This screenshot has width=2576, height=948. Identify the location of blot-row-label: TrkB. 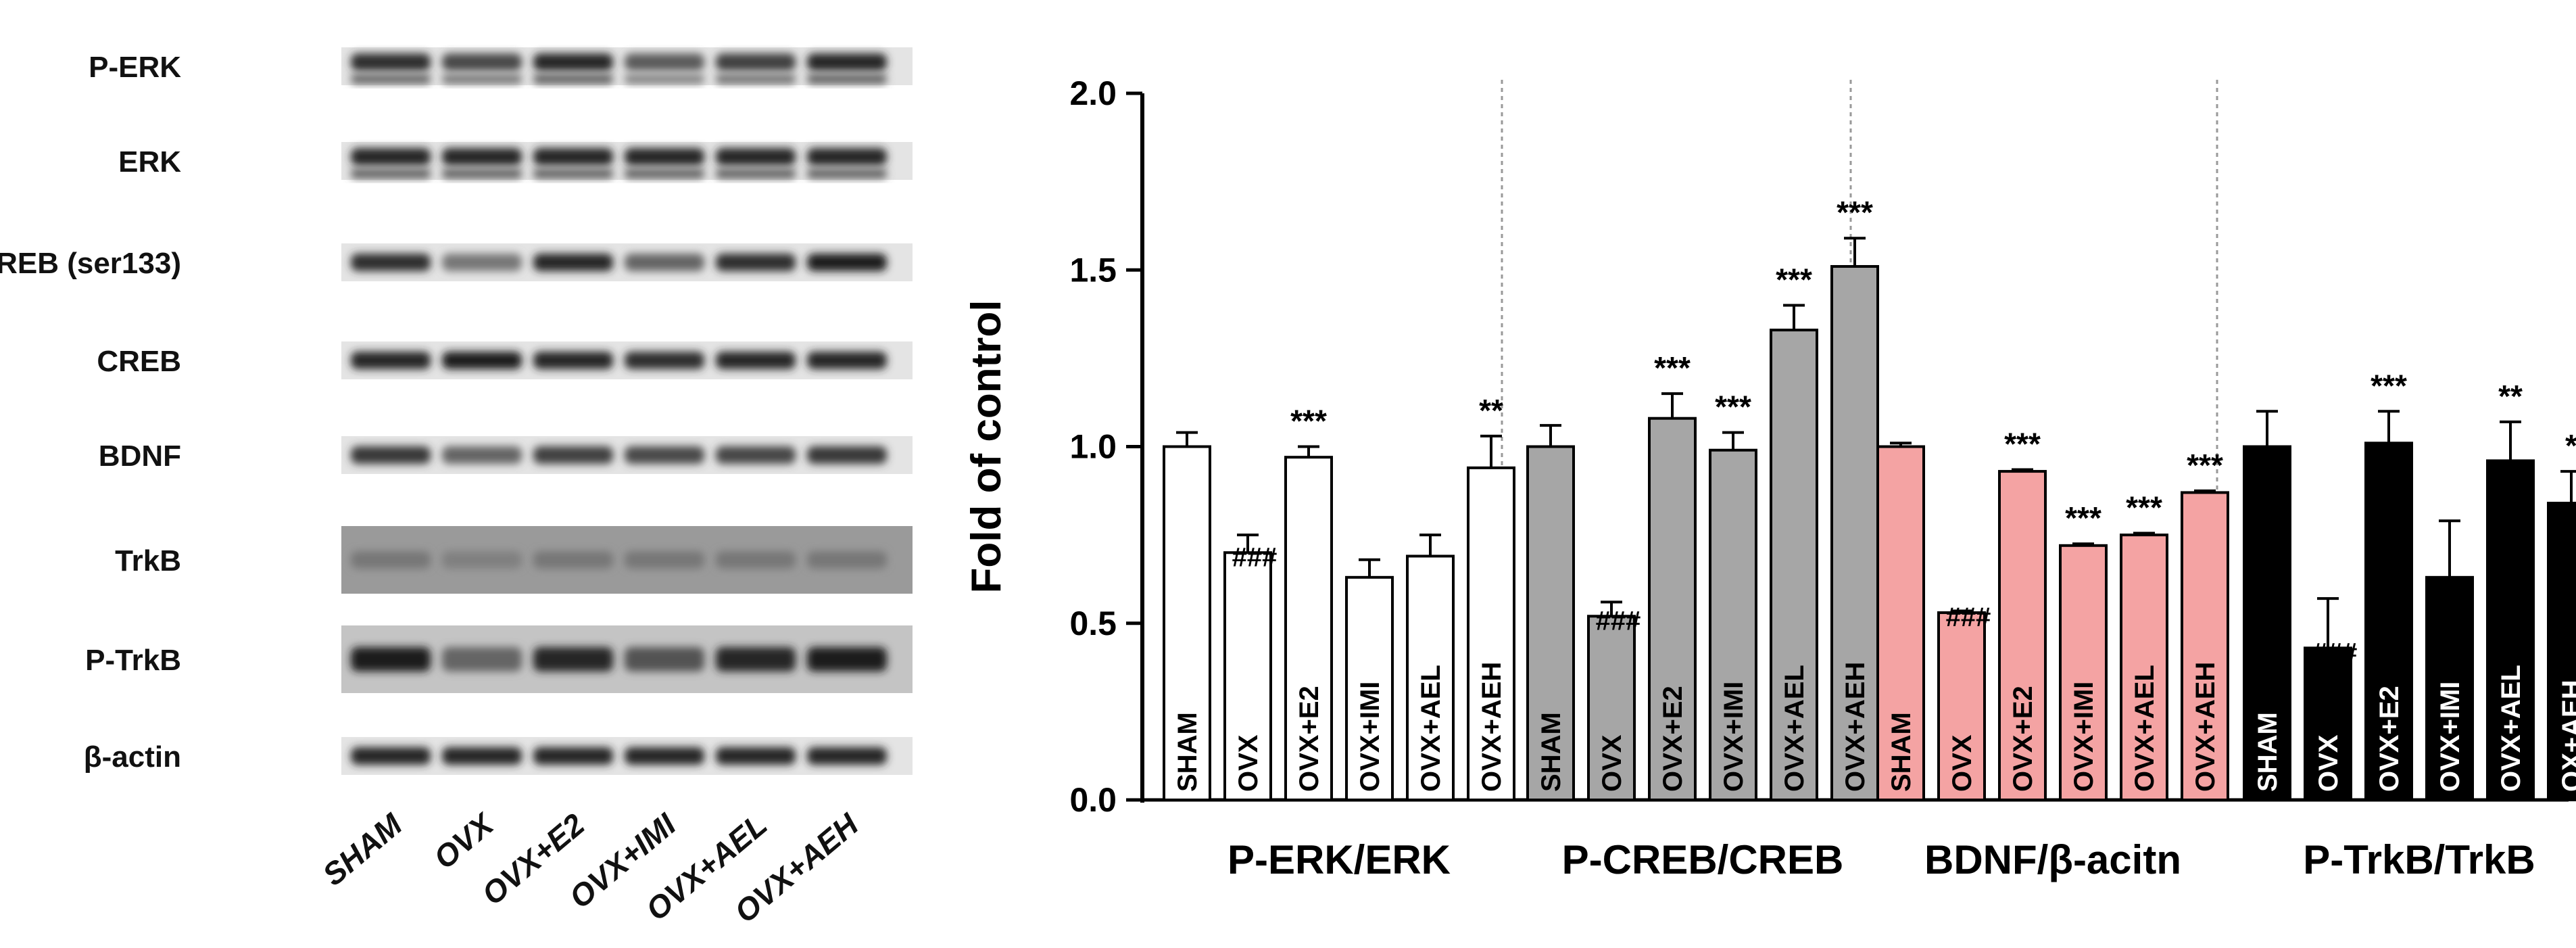
(148, 560).